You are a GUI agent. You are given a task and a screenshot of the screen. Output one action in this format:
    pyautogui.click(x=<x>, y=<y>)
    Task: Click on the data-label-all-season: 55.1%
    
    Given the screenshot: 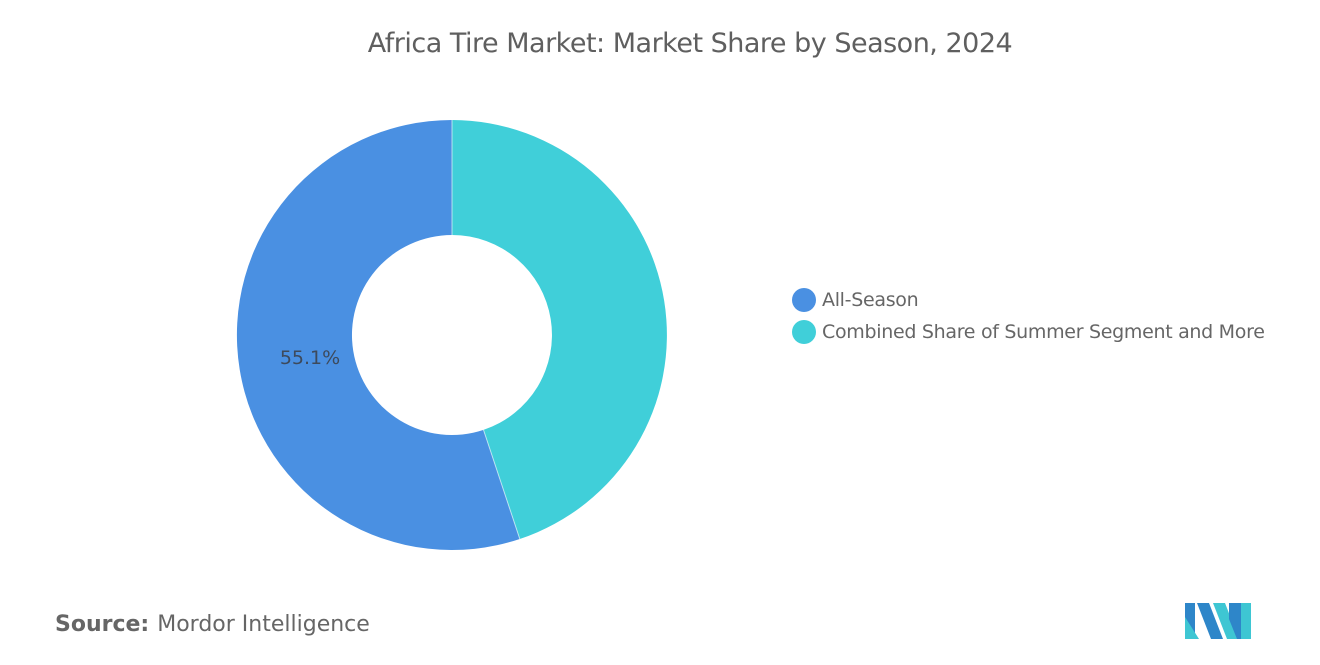 What is the action you would take?
    pyautogui.click(x=310, y=358)
    